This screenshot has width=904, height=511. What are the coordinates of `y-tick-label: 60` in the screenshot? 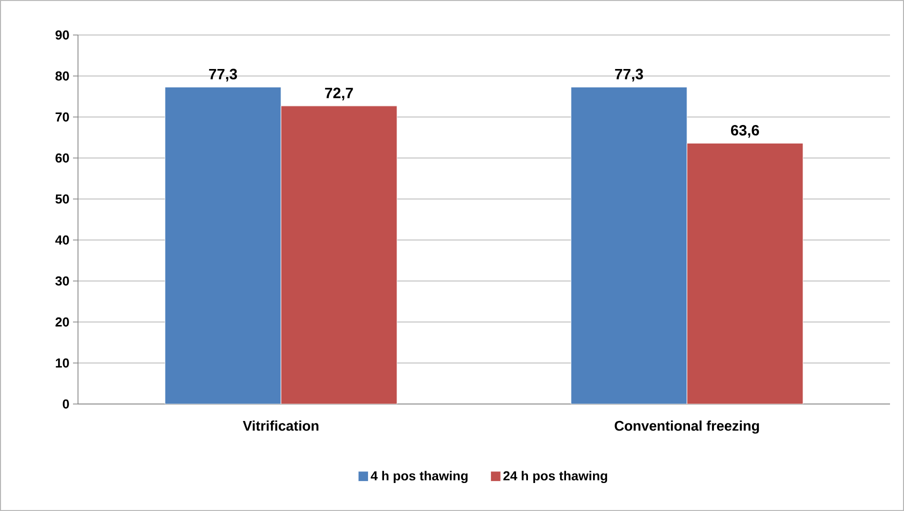 It's located at (62, 158).